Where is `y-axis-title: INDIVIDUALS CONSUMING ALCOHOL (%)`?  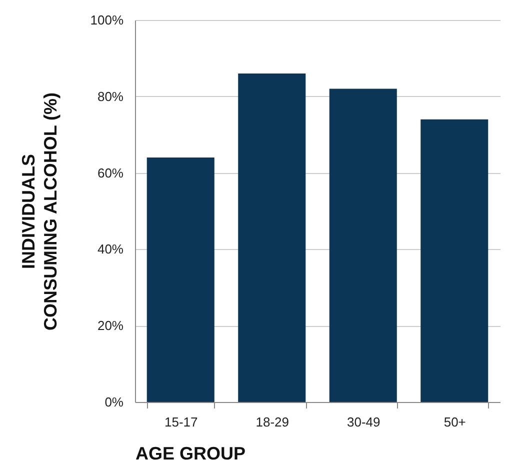
y-axis-title: INDIVIDUALS CONSUMING ALCOHOL (%) is located at coordinates (39, 211).